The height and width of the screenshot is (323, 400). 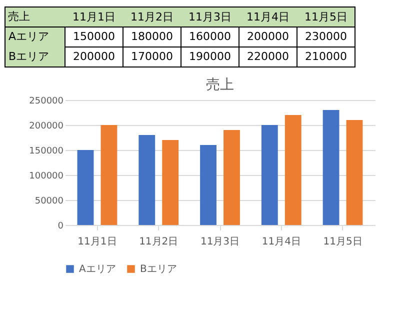 What do you see at coordinates (326, 56) in the screenshot?
I see `data-label: 210000` at bounding box center [326, 56].